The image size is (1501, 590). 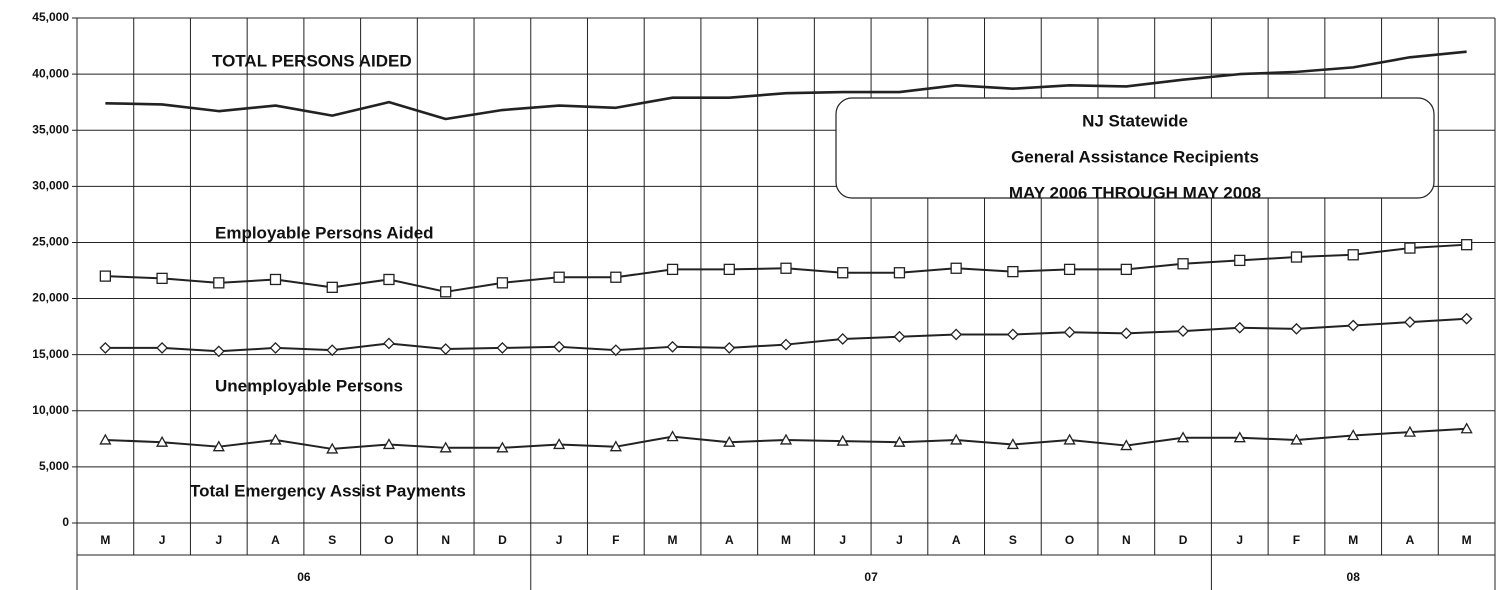 I want to click on series-label: TOTAL PERSONS AIDED, so click(x=312, y=60).